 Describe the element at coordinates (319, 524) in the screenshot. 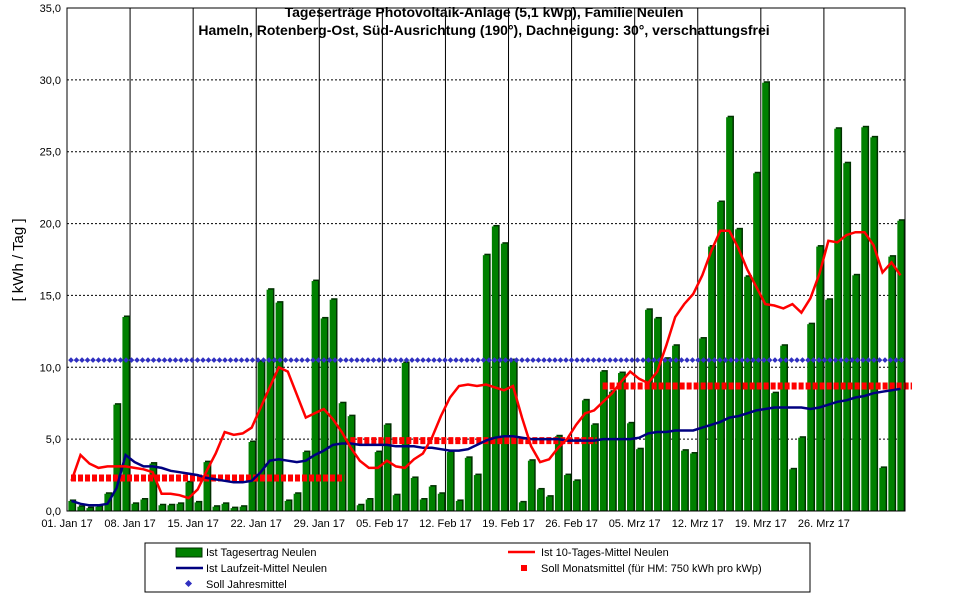

I see `x-tick-label: 29. Jan 17` at that location.